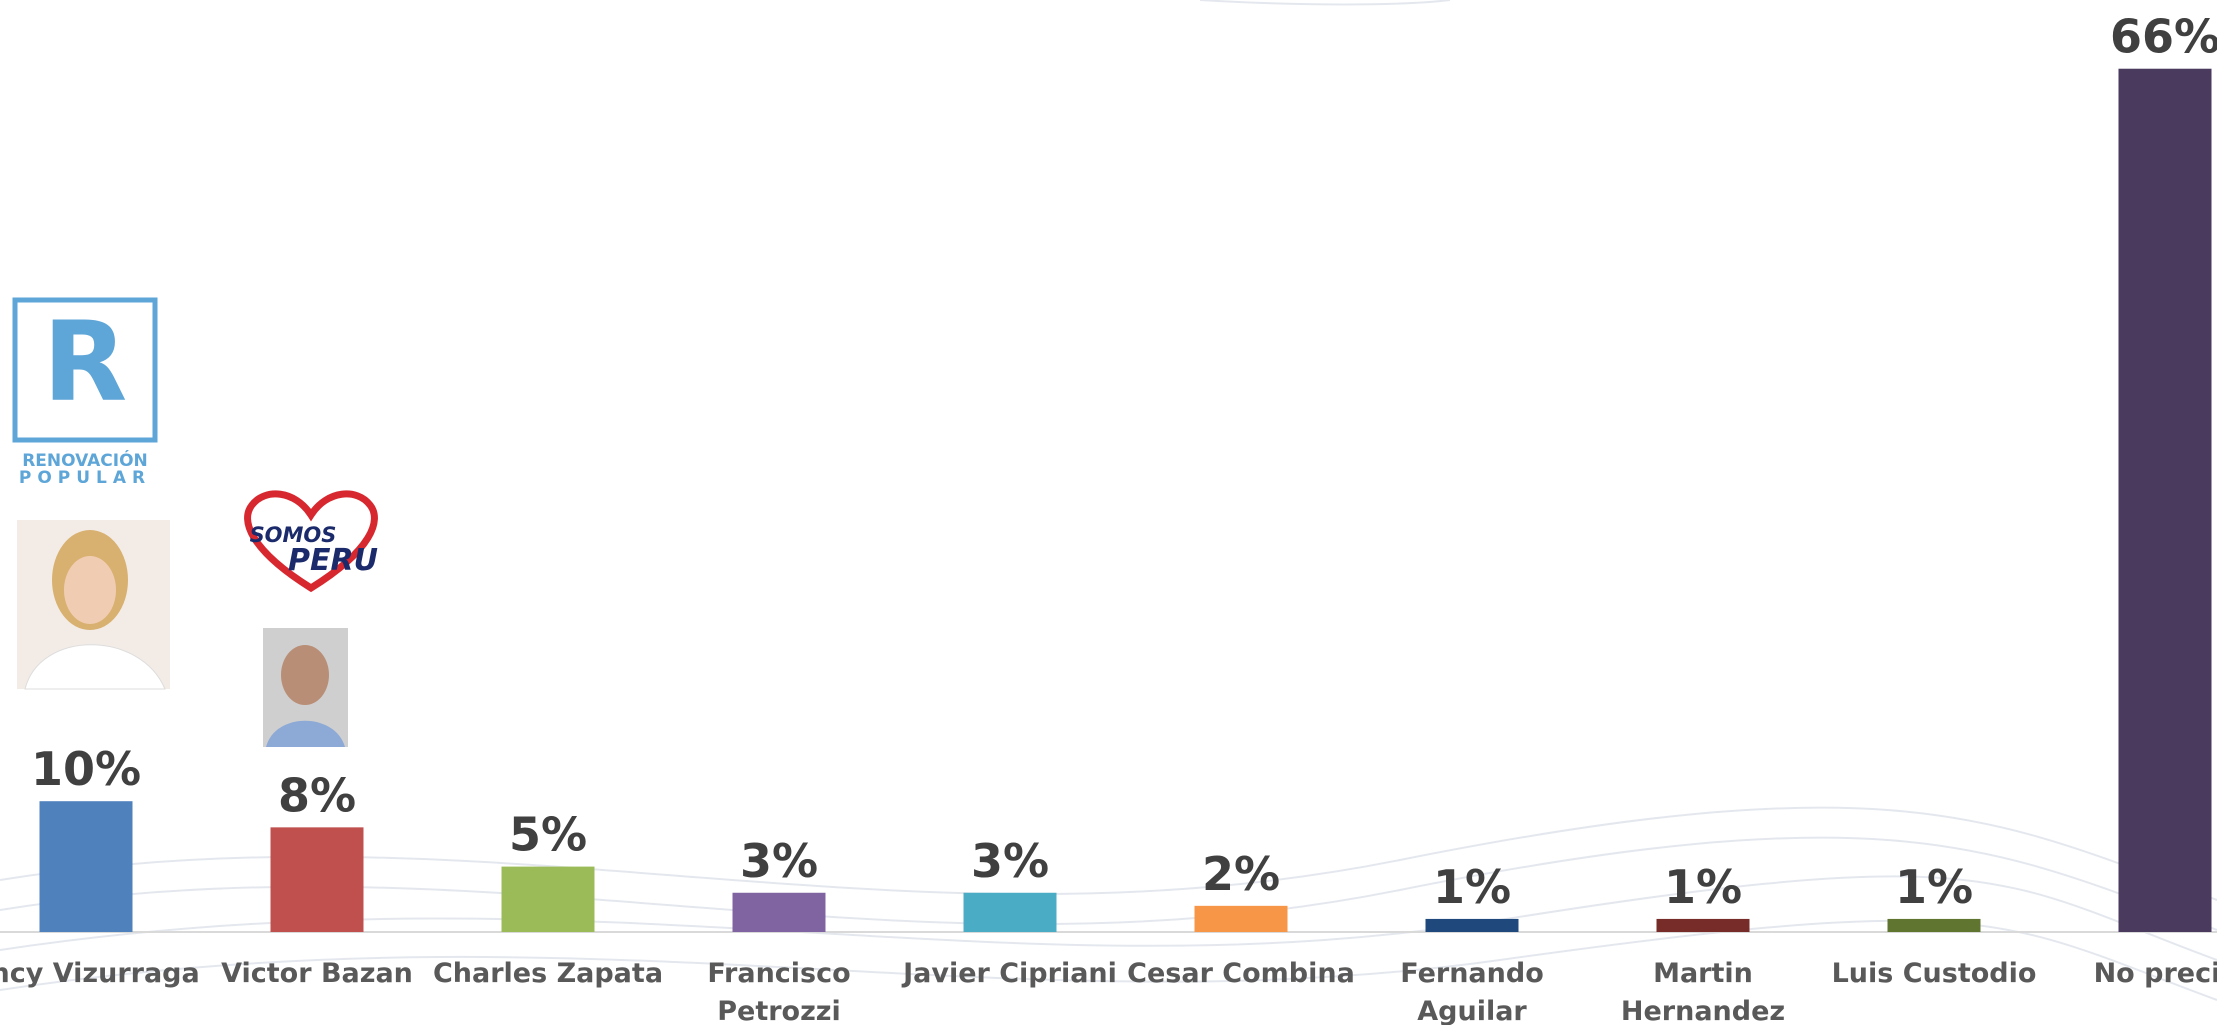 The height and width of the screenshot is (1025, 2217). What do you see at coordinates (548, 973) in the screenshot?
I see `x-tick-label: Charles Zapata` at bounding box center [548, 973].